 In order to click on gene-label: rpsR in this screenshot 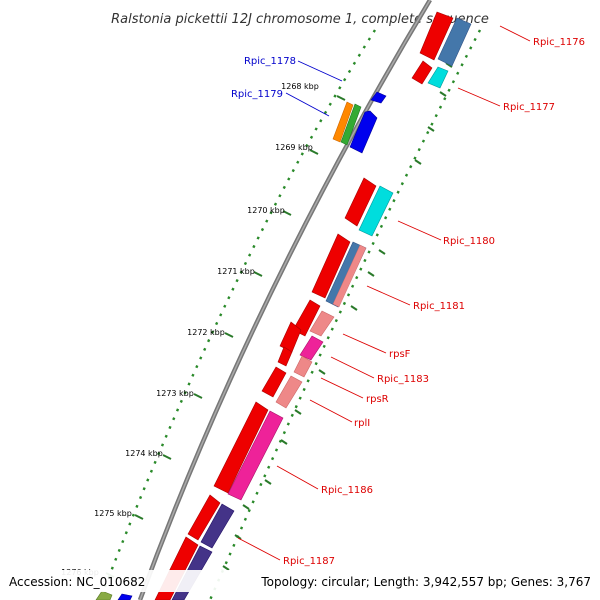, I will do `click(377, 399)`.